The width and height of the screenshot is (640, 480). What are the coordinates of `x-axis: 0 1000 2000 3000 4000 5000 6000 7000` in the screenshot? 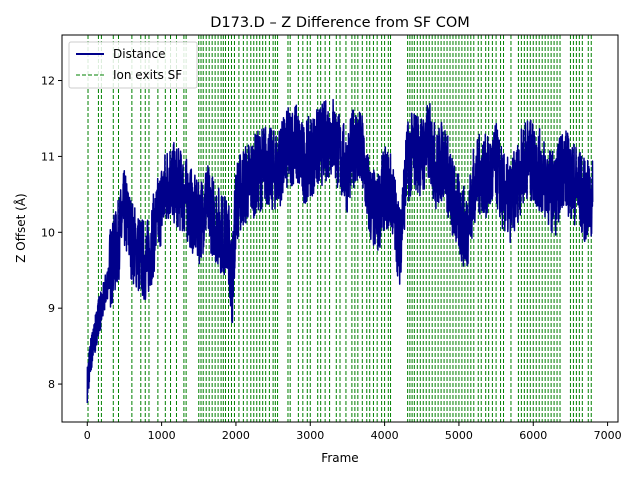 It's located at (353, 432).